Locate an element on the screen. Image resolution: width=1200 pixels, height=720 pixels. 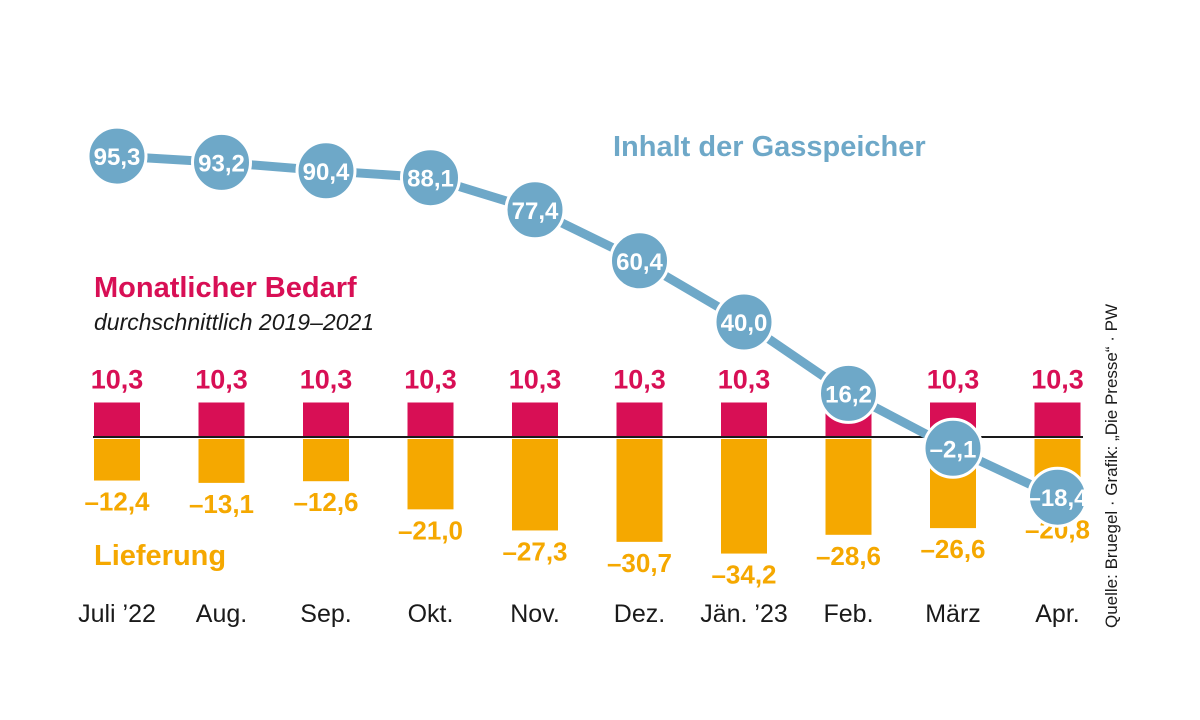
bedarf-value-label-8: 10,3 is located at coordinates (953, 379).